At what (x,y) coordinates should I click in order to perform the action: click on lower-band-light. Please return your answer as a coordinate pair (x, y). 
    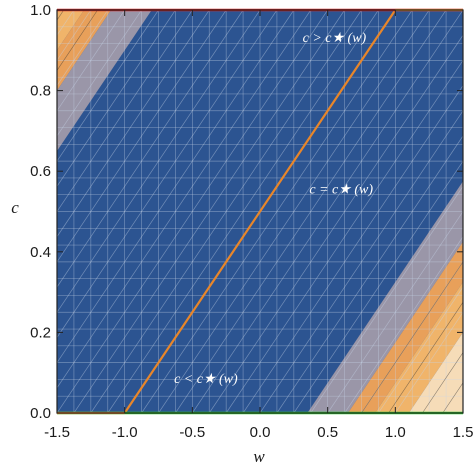
    Looking at the image, I should click on (435, 372).